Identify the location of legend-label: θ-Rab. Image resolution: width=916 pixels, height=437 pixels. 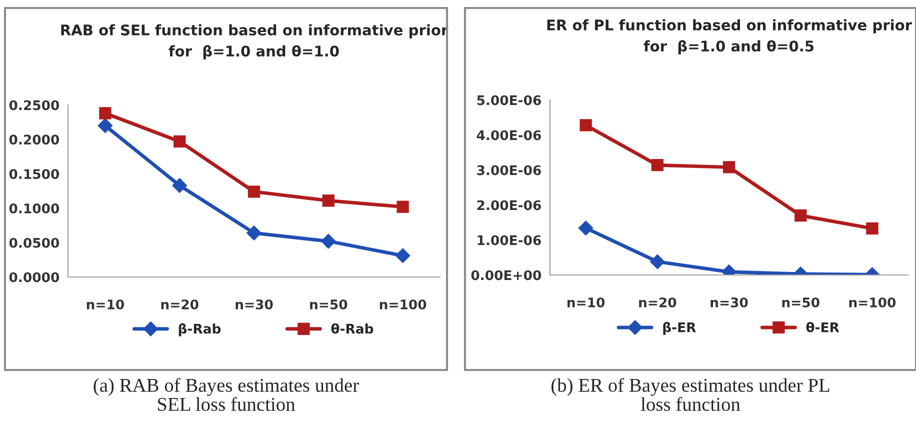
(352, 328).